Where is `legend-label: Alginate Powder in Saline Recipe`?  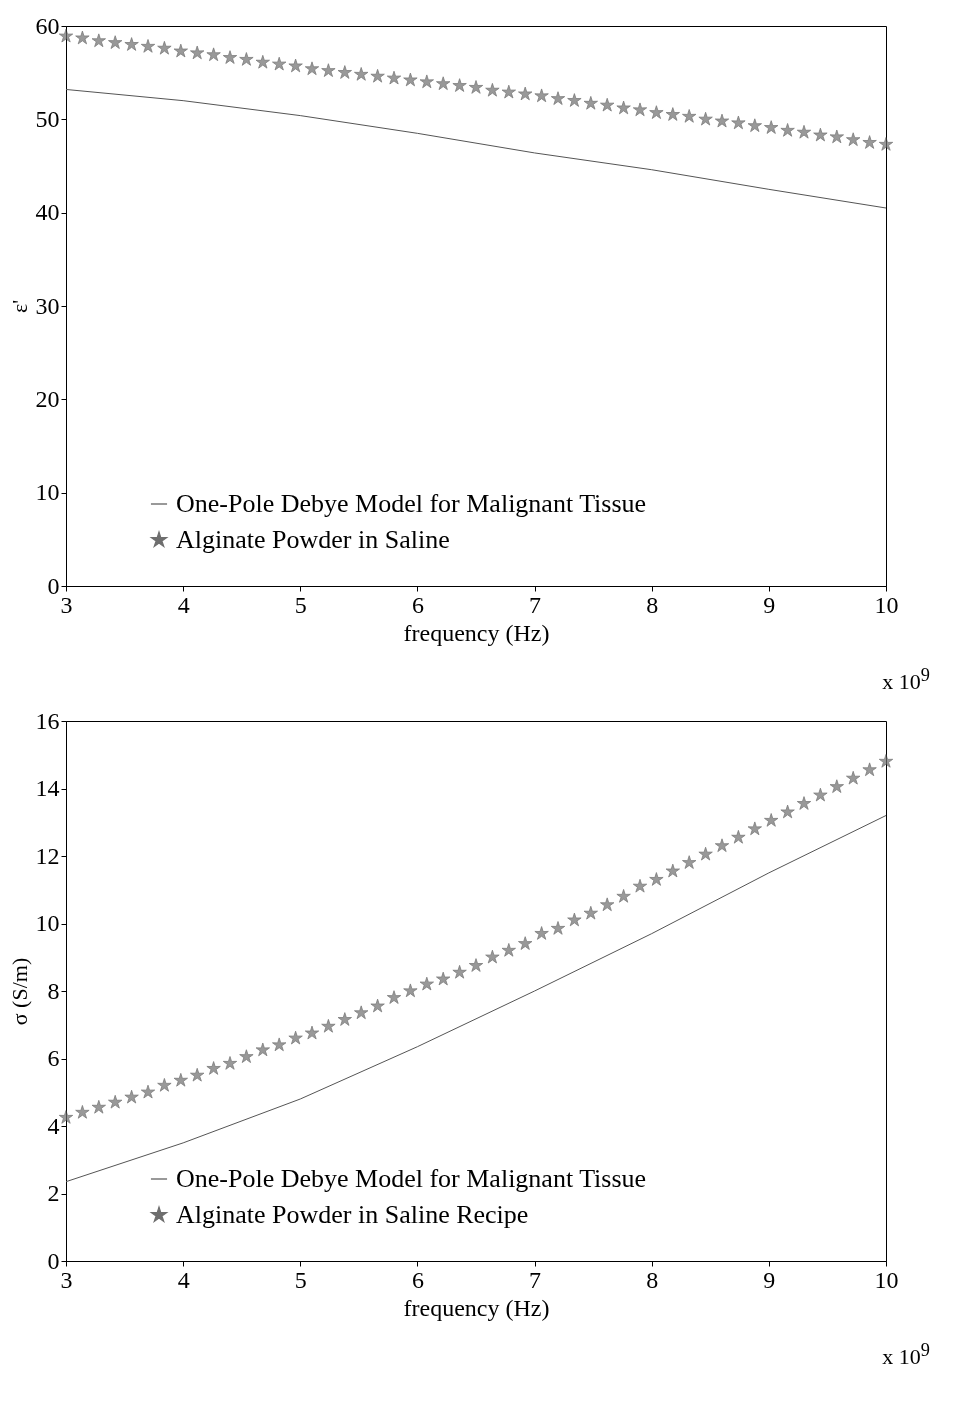 legend-label: Alginate Powder in Saline Recipe is located at coordinates (352, 1214).